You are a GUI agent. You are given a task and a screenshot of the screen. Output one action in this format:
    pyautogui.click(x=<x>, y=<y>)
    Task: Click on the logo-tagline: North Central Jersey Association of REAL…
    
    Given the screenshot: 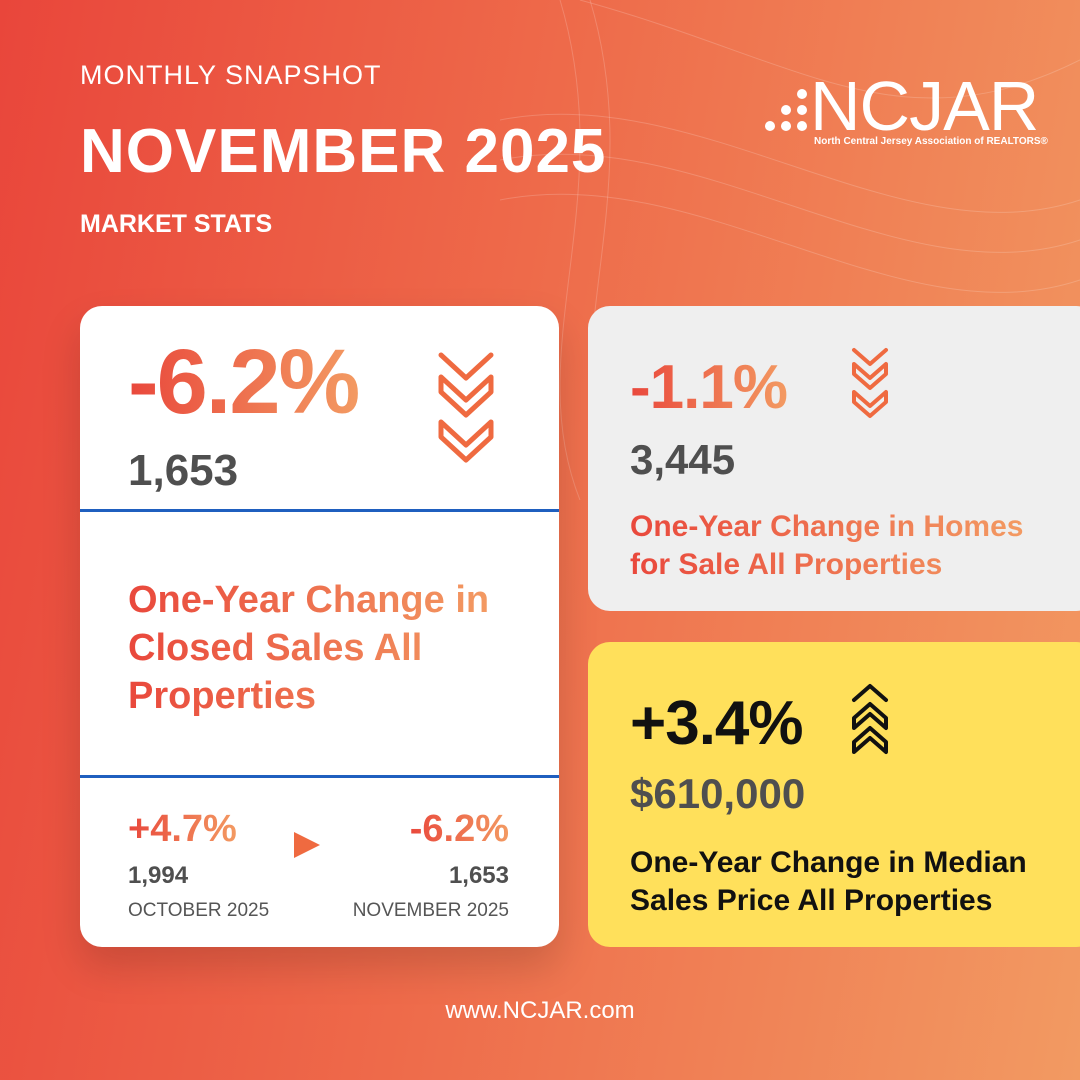 What is the action you would take?
    pyautogui.click(x=931, y=141)
    